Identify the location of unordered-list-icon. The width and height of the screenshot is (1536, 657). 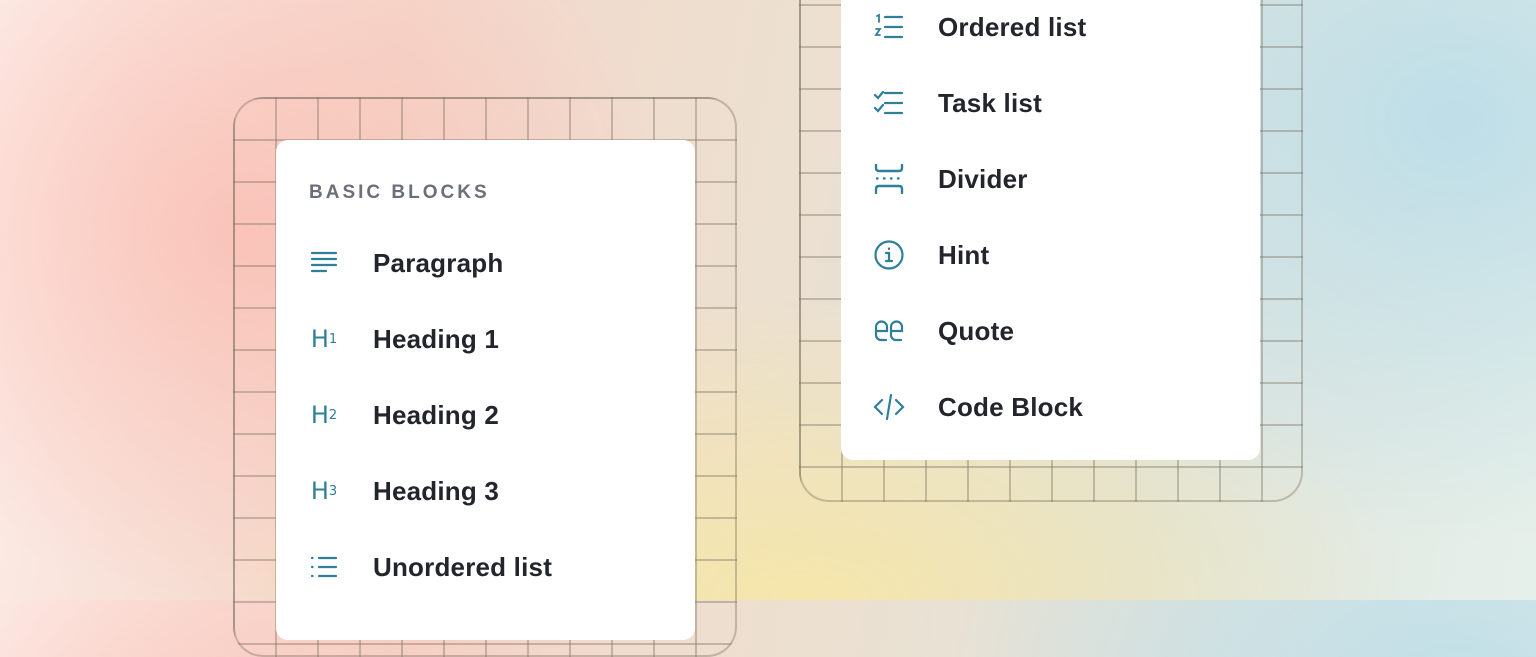
(324, 567).